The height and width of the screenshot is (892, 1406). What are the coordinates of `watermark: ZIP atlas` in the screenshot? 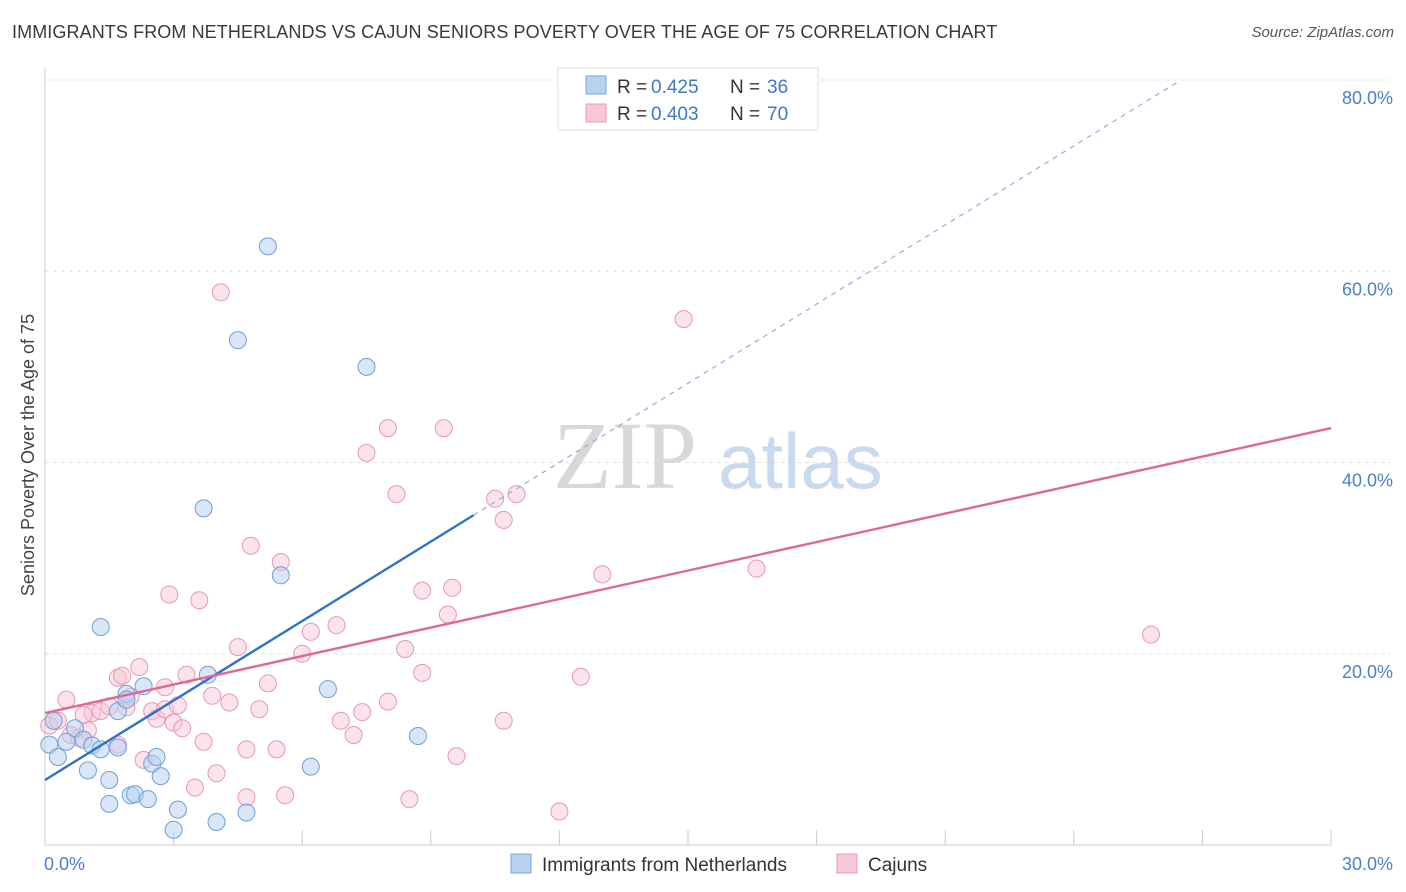 It's located at (718, 455).